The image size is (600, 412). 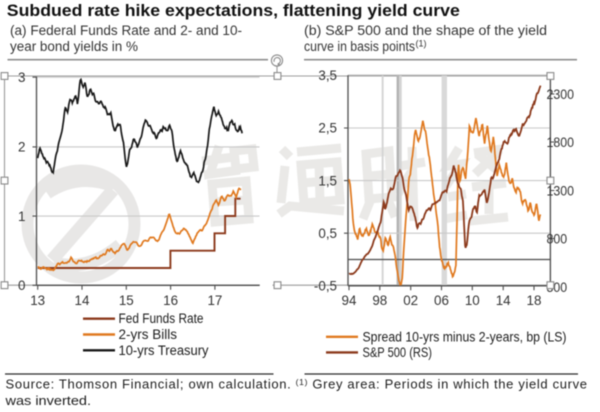 What do you see at coordinates (379, 300) in the screenshot?
I see `svg-text: 98` at bounding box center [379, 300].